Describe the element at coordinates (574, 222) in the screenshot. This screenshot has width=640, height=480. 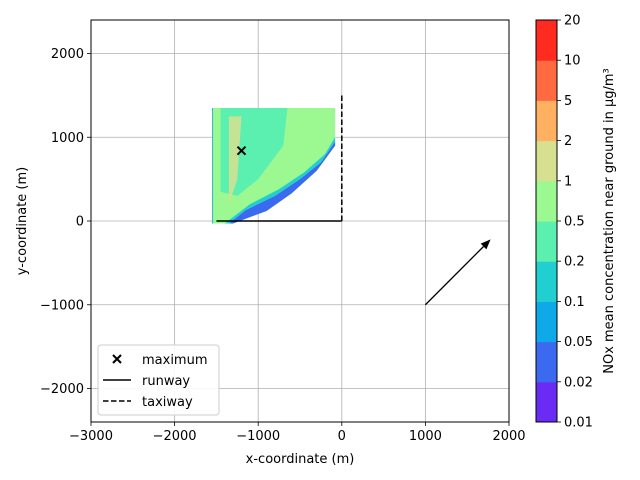
I see `colorbar-tick-label: 0.5` at that location.